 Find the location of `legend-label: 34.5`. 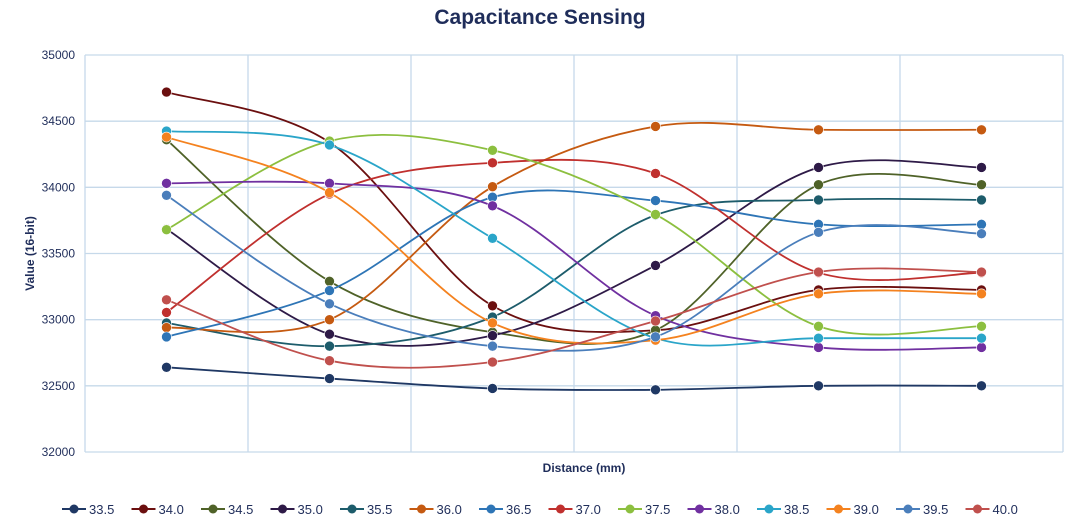

legend-label: 34.5 is located at coordinates (240, 509).